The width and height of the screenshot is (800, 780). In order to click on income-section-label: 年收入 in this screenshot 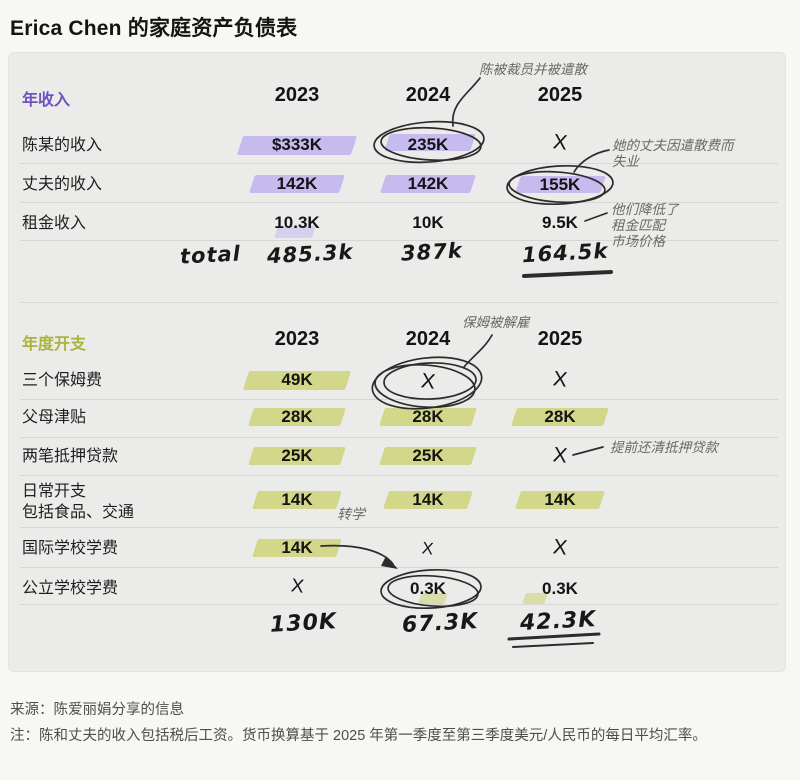, I will do `click(46, 100)`.